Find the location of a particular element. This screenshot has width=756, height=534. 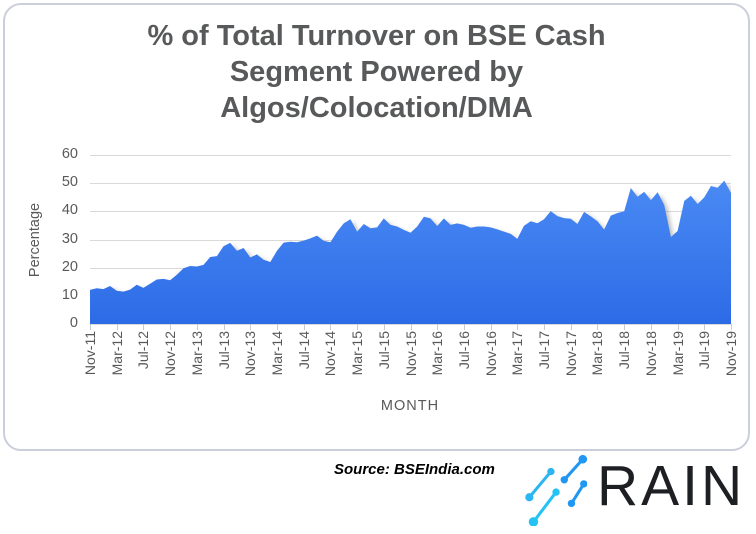

y-tick-label: 30 is located at coordinates (69, 238).